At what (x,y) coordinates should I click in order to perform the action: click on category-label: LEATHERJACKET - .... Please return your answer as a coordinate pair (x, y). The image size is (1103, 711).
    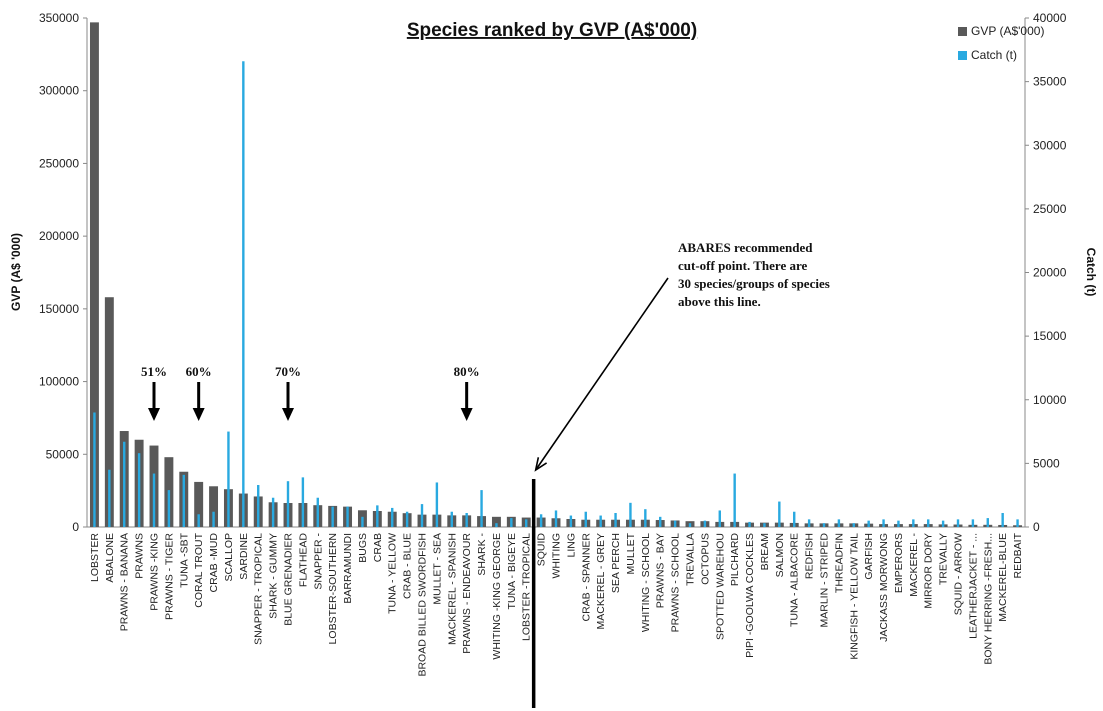
    Looking at the image, I should click on (973, 586).